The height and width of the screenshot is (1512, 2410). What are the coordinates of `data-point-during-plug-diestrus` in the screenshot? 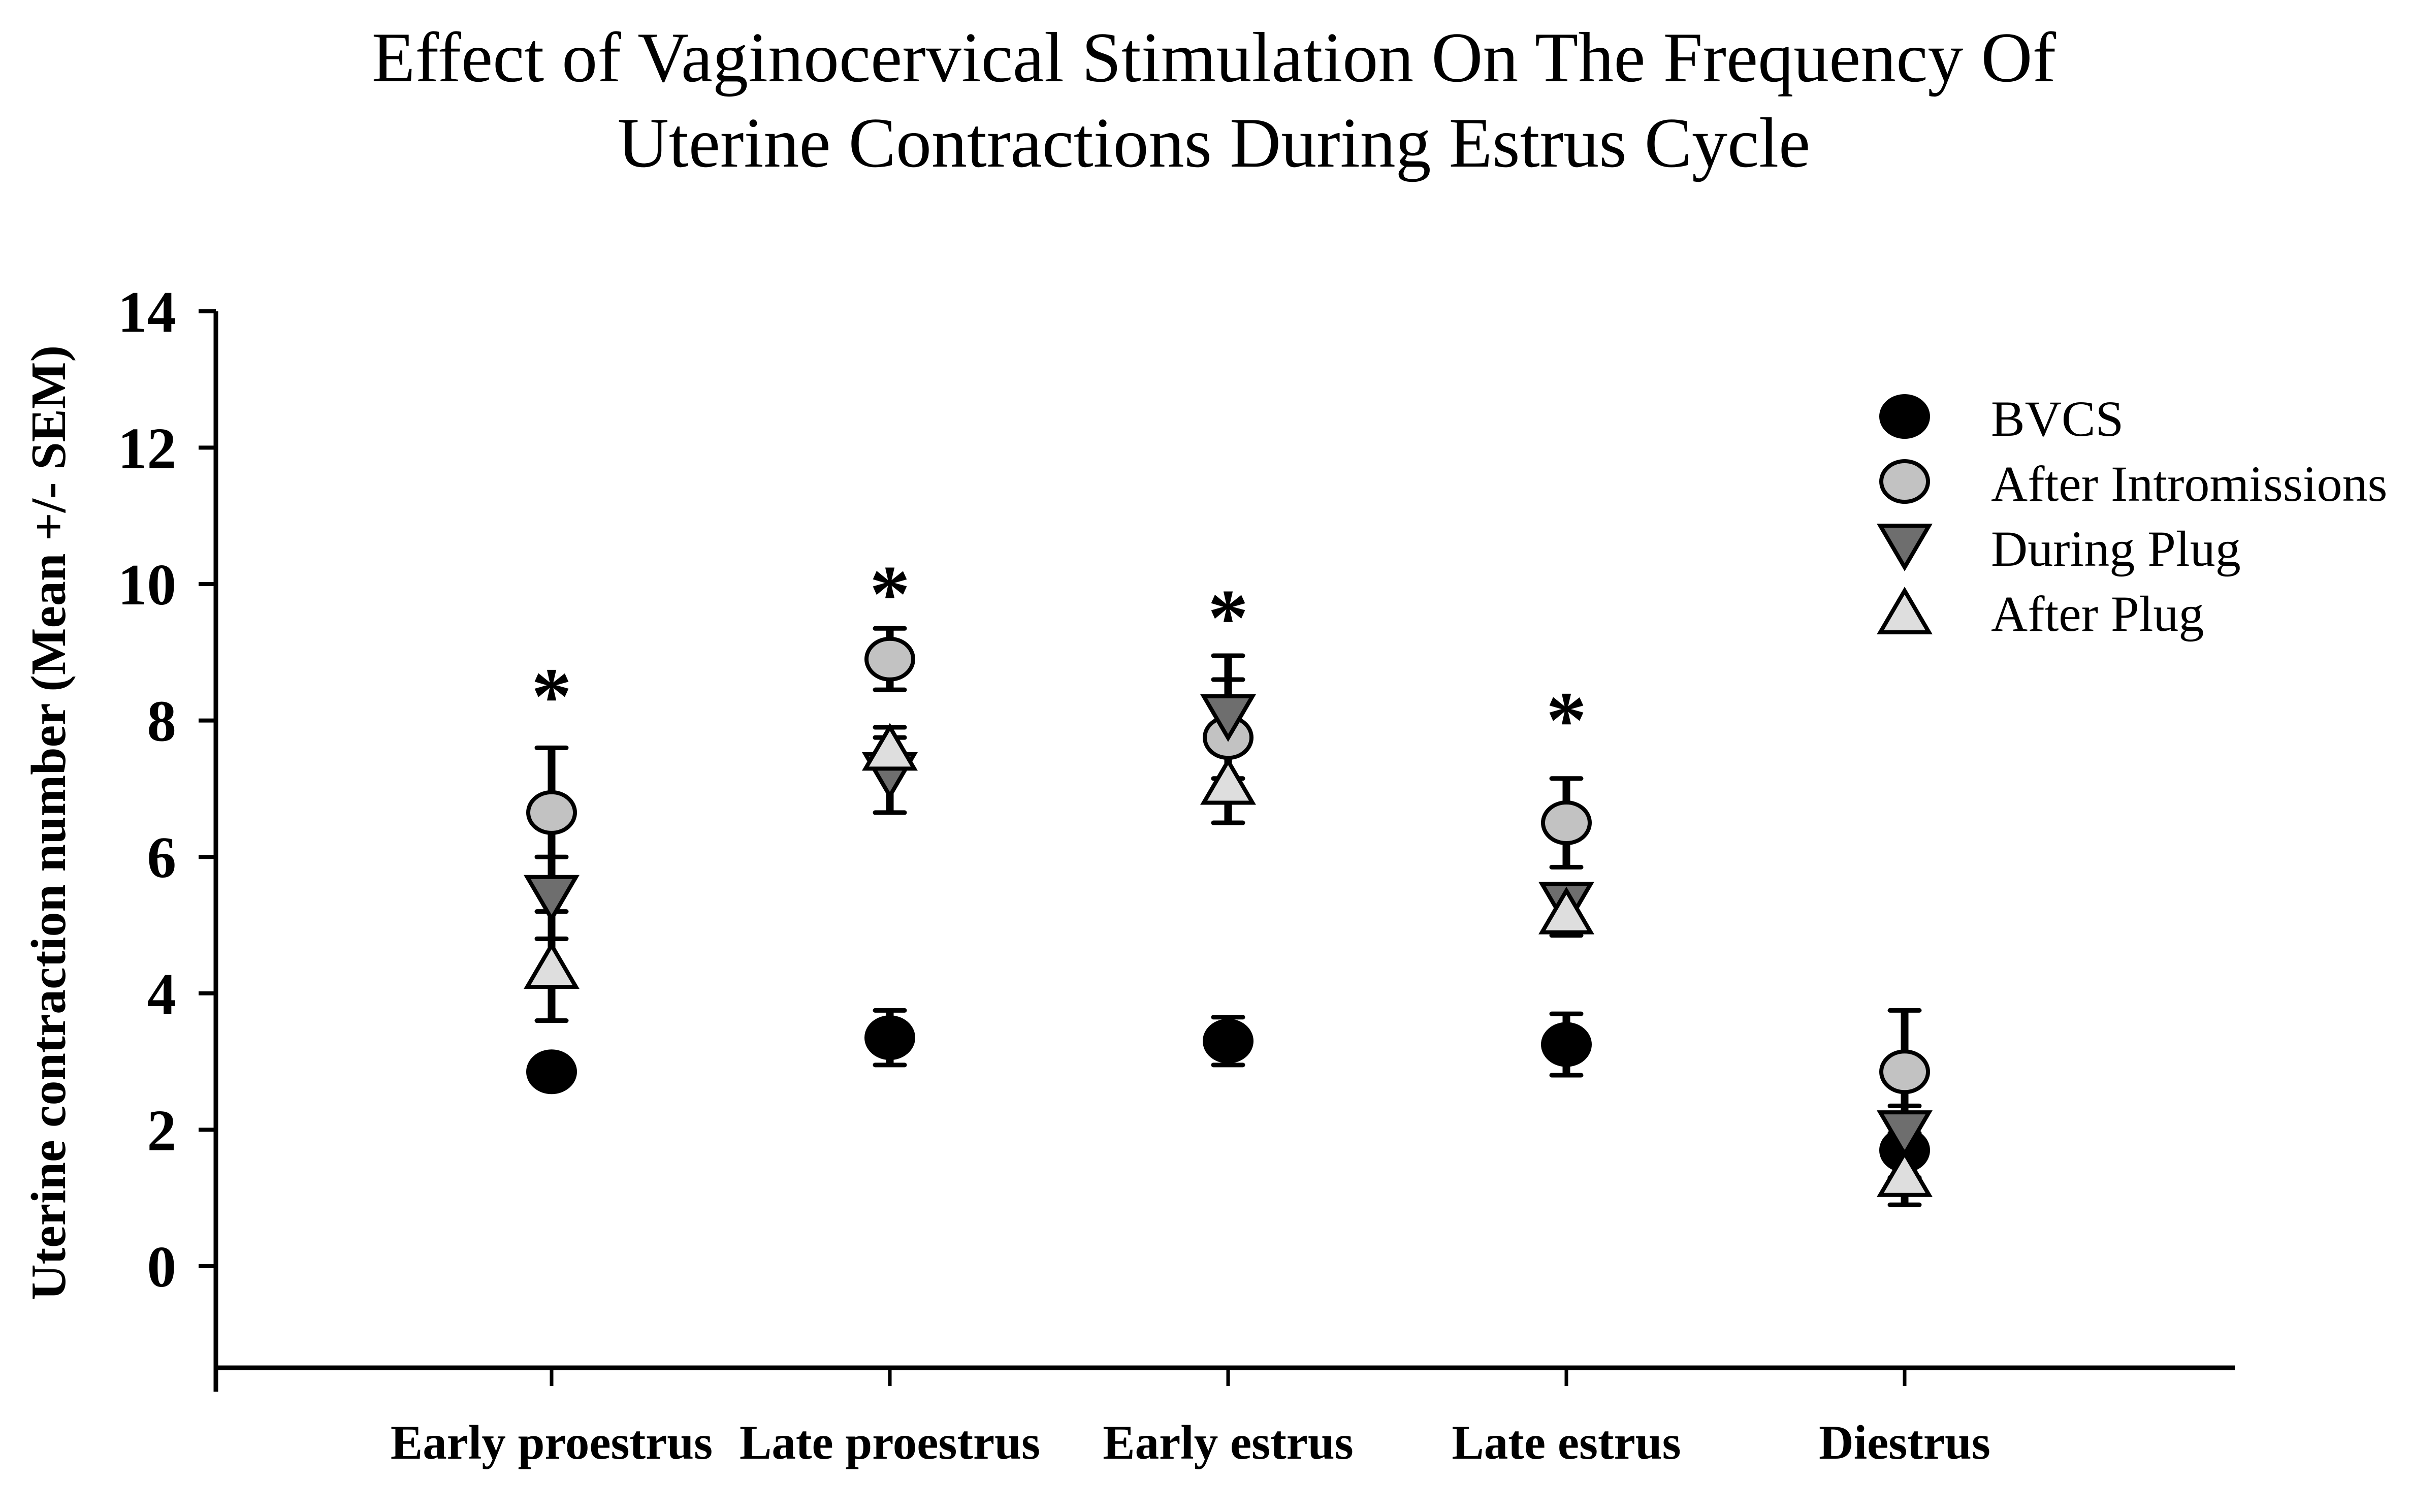 It's located at (1905, 1135).